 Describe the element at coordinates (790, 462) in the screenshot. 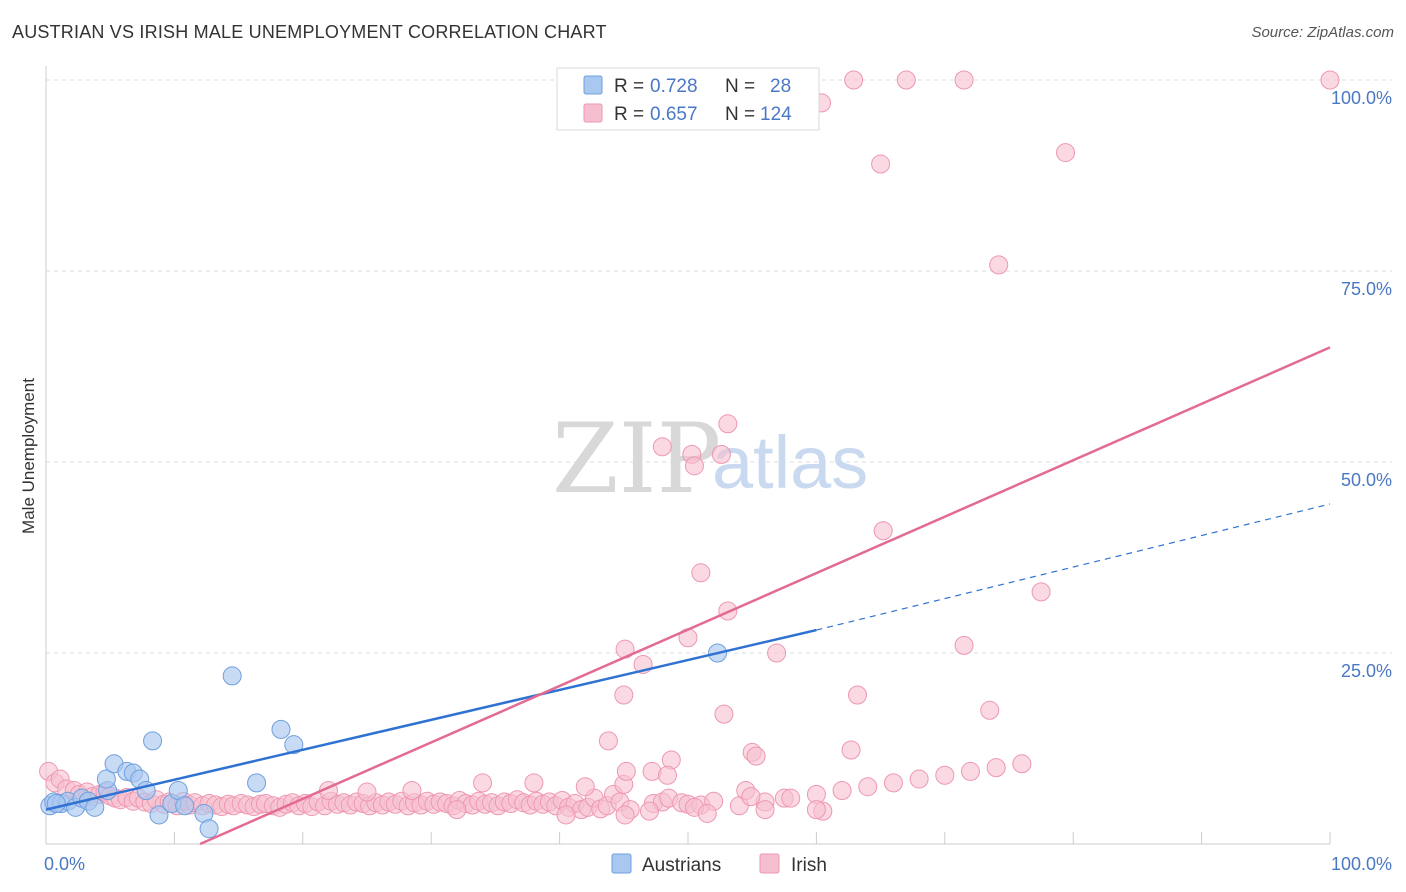

I see `watermark-atlas: atlas` at that location.